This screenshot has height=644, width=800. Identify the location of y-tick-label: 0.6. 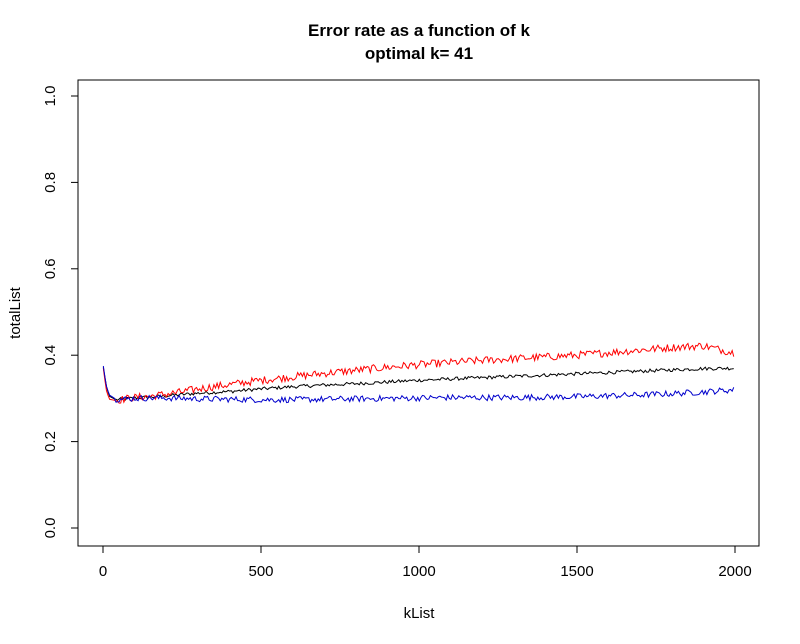
(50, 268).